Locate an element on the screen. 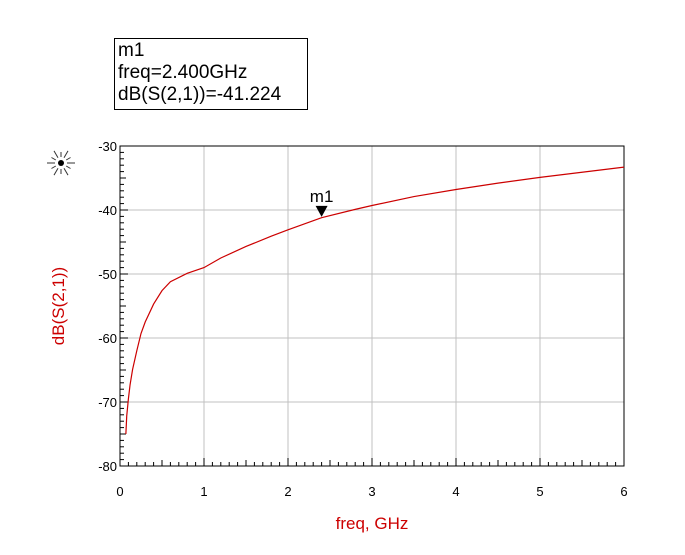 The image size is (685, 555). x-tick-label: 2 is located at coordinates (287, 491).